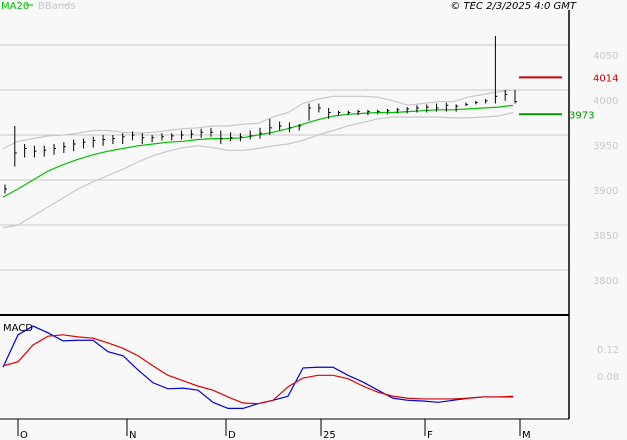  Describe the element at coordinates (232, 435) in the screenshot. I see `time-tick-label: D` at that location.